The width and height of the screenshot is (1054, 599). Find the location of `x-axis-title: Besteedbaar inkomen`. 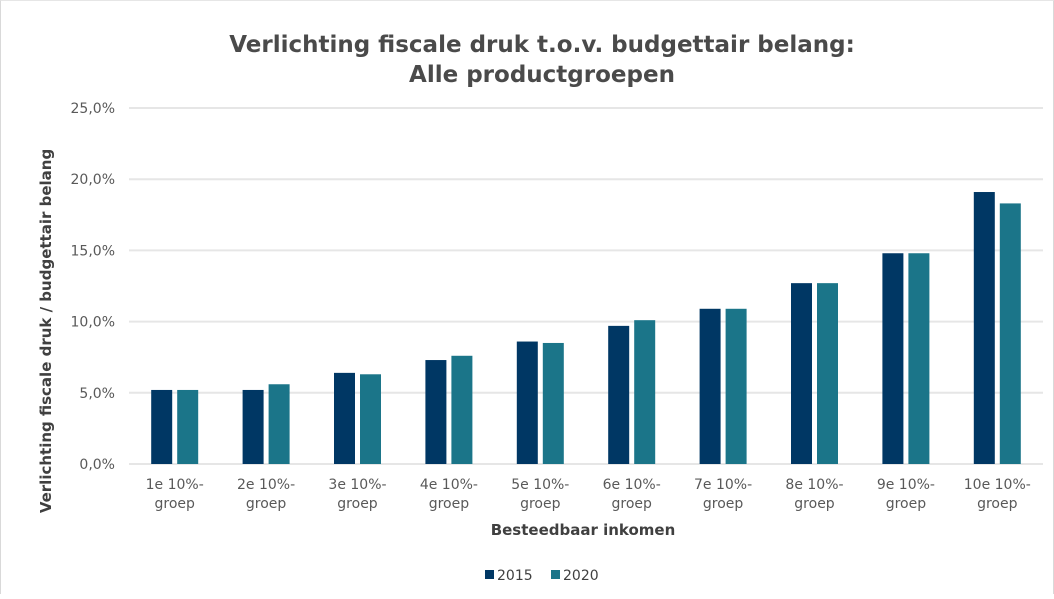

x-axis-title: Besteedbaar inkomen is located at coordinates (583, 530).